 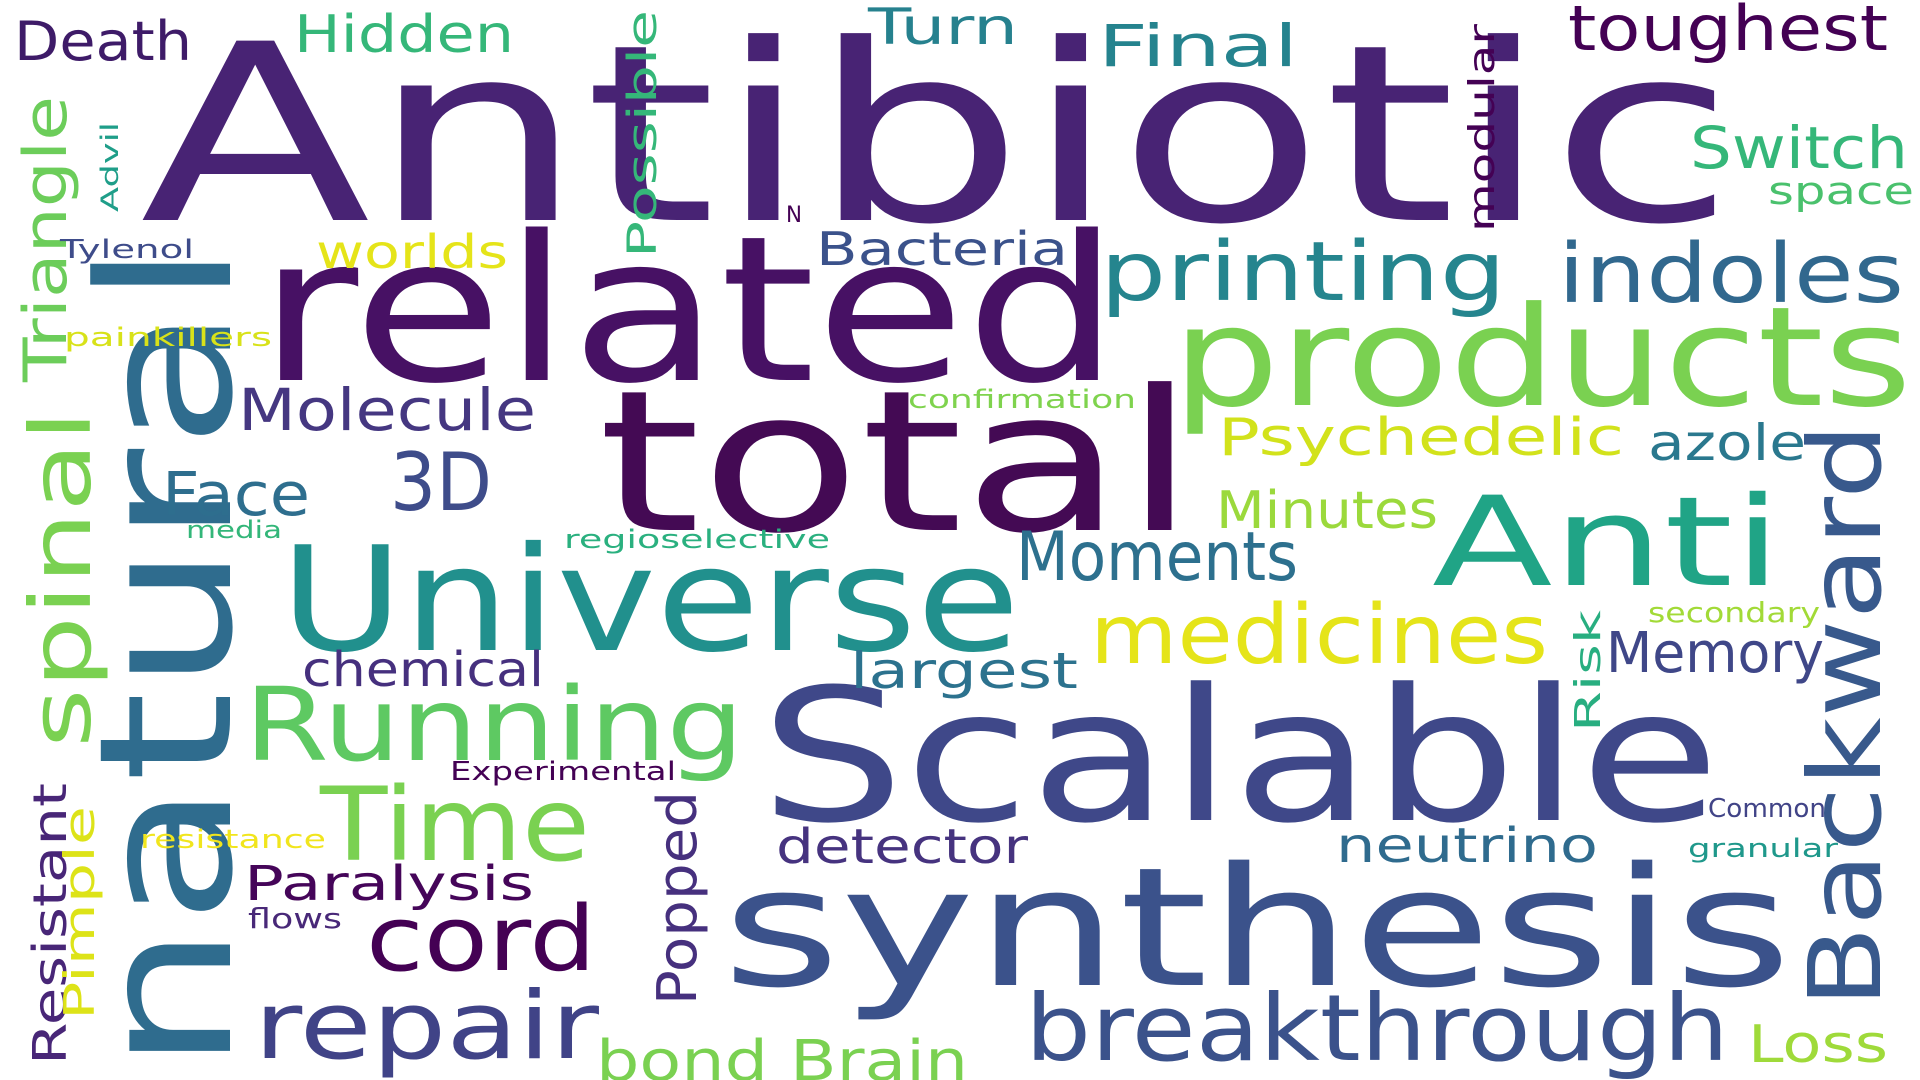 I want to click on word-minutes: Minutes, so click(x=1327, y=511).